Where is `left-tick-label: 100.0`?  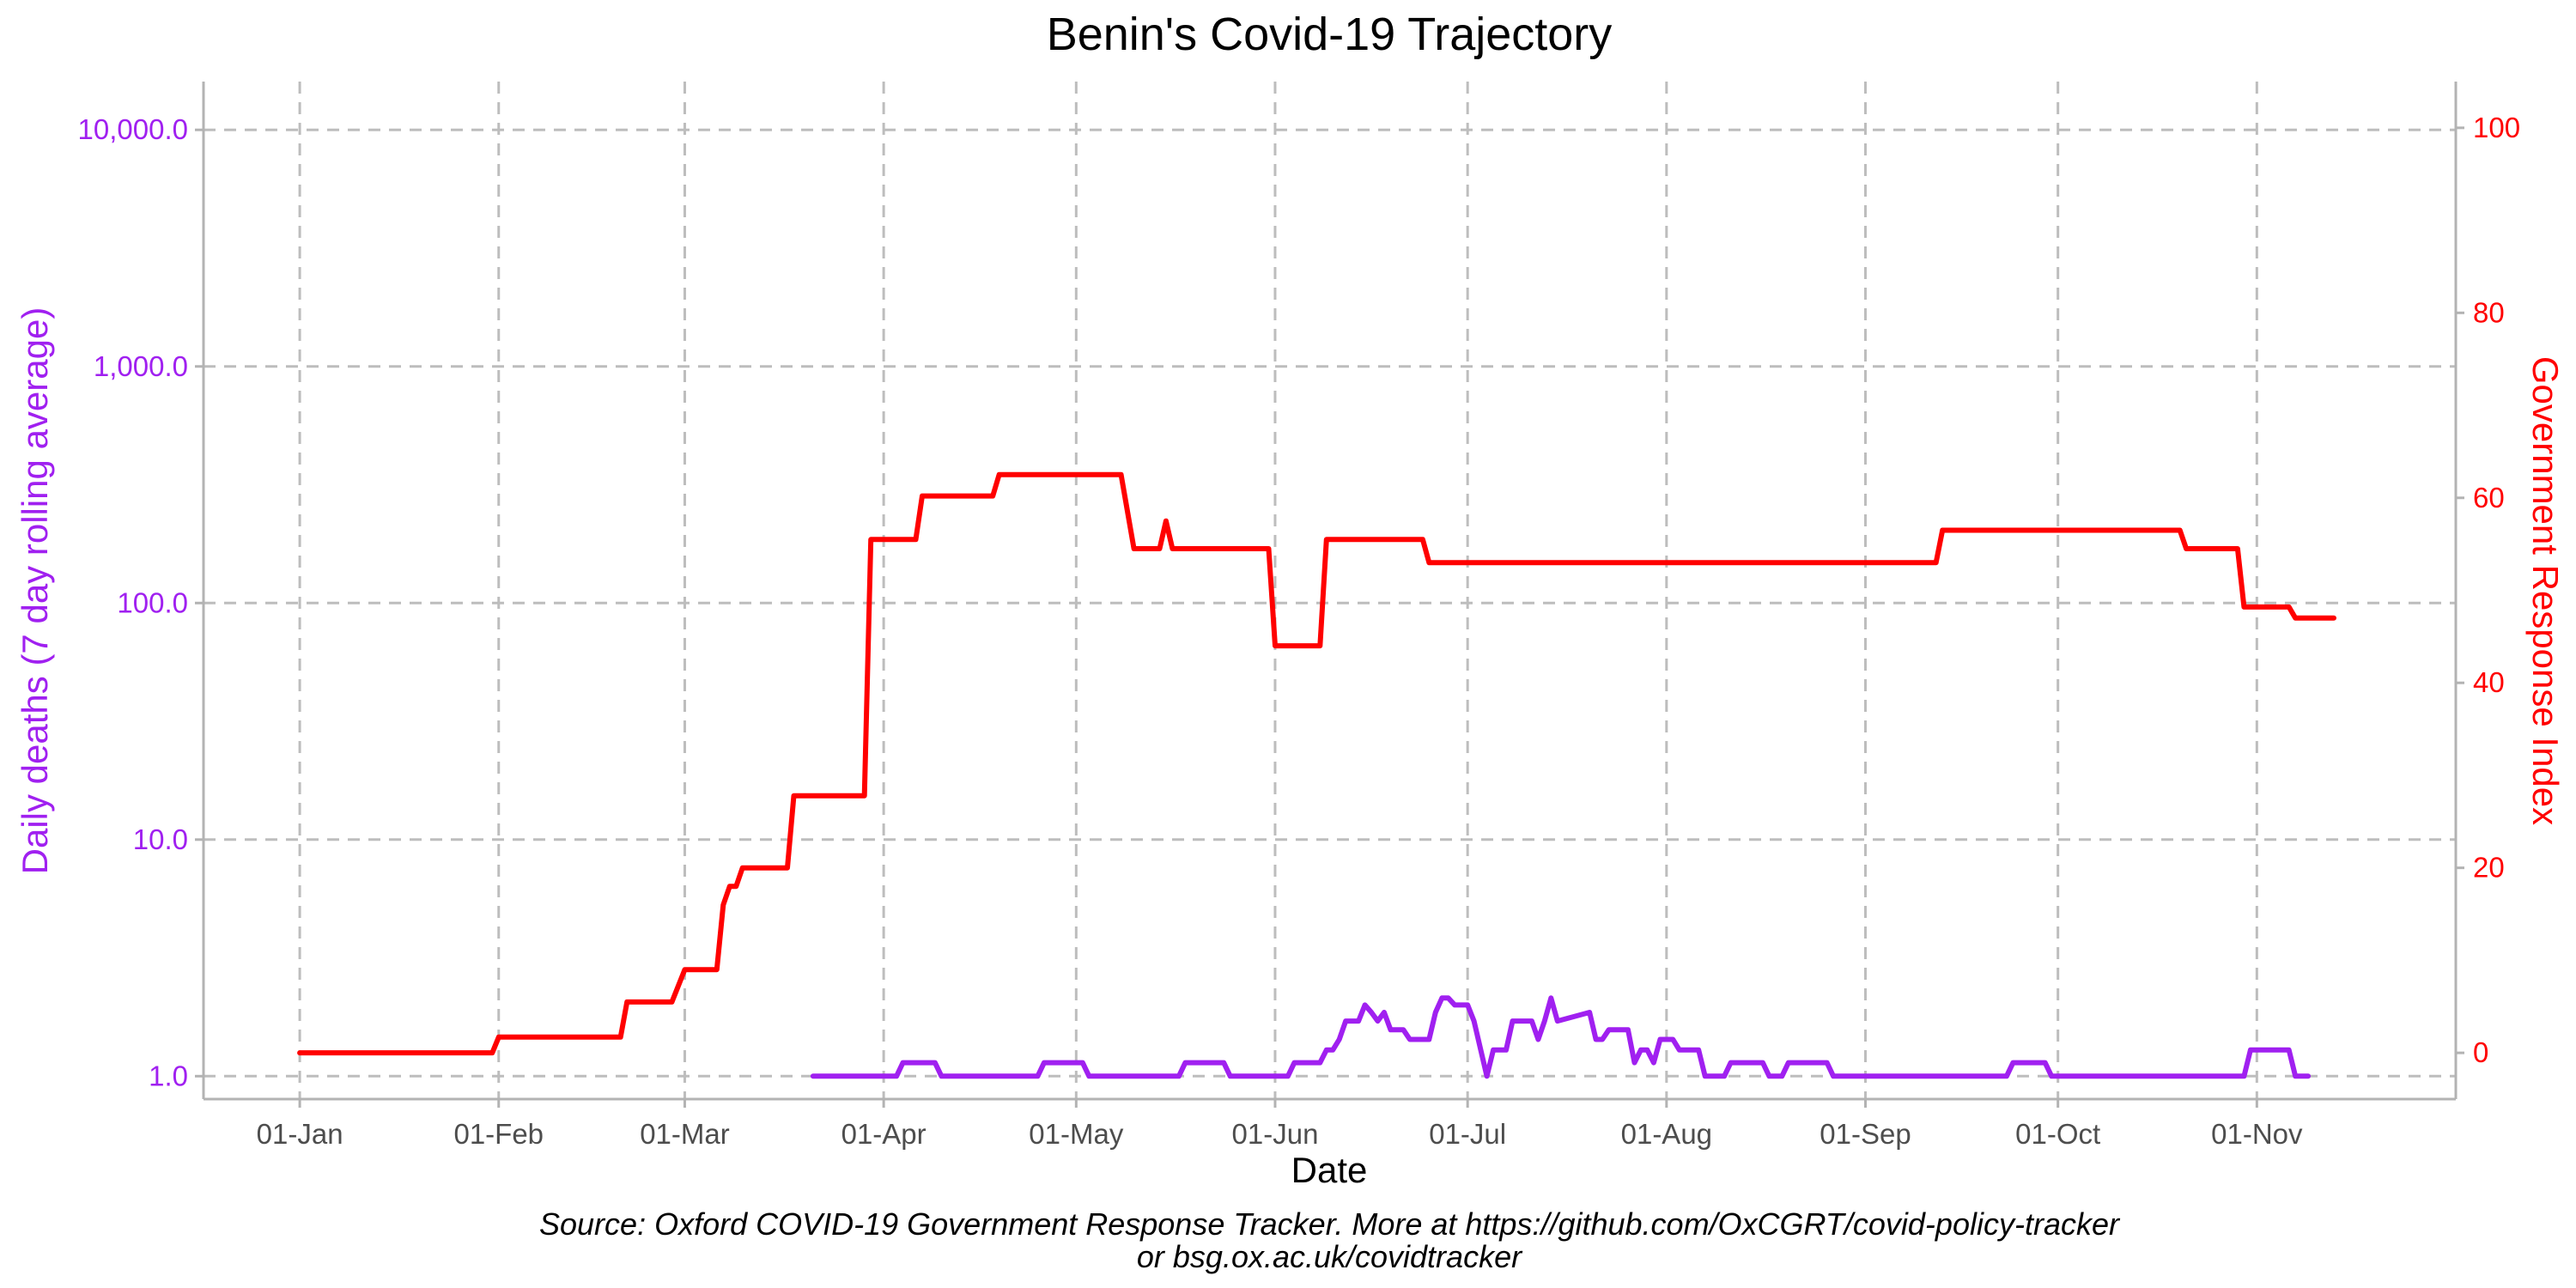
left-tick-label: 100.0 is located at coordinates (153, 602).